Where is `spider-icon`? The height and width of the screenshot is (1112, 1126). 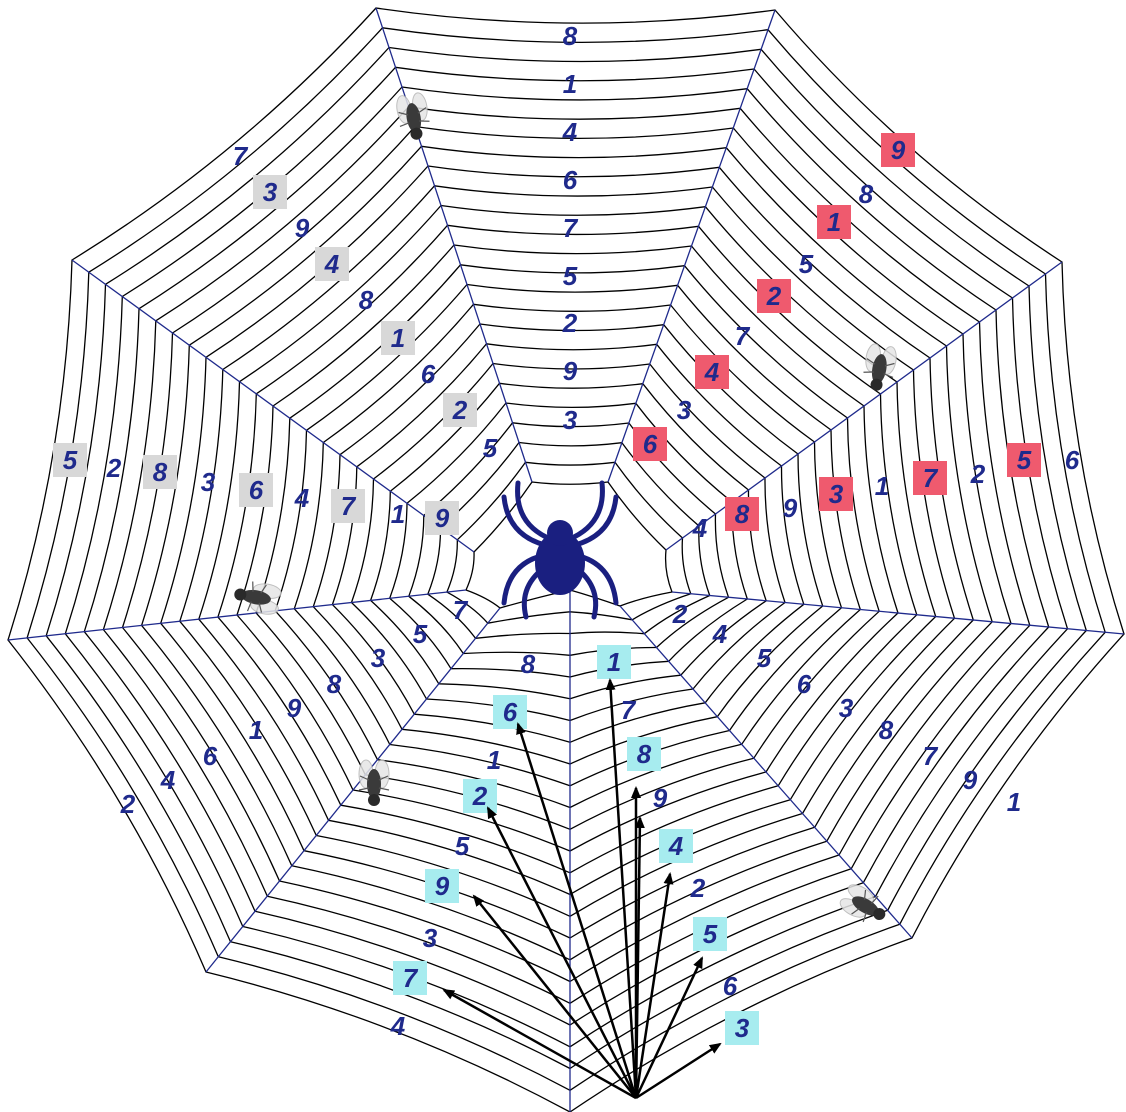 spider-icon is located at coordinates (560, 550).